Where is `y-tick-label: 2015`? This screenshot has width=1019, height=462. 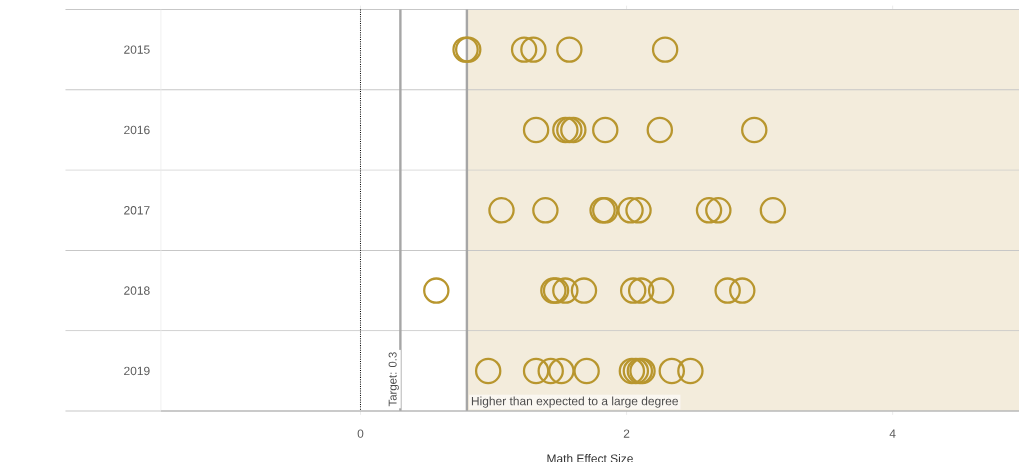
y-tick-label: 2015 is located at coordinates (137, 49).